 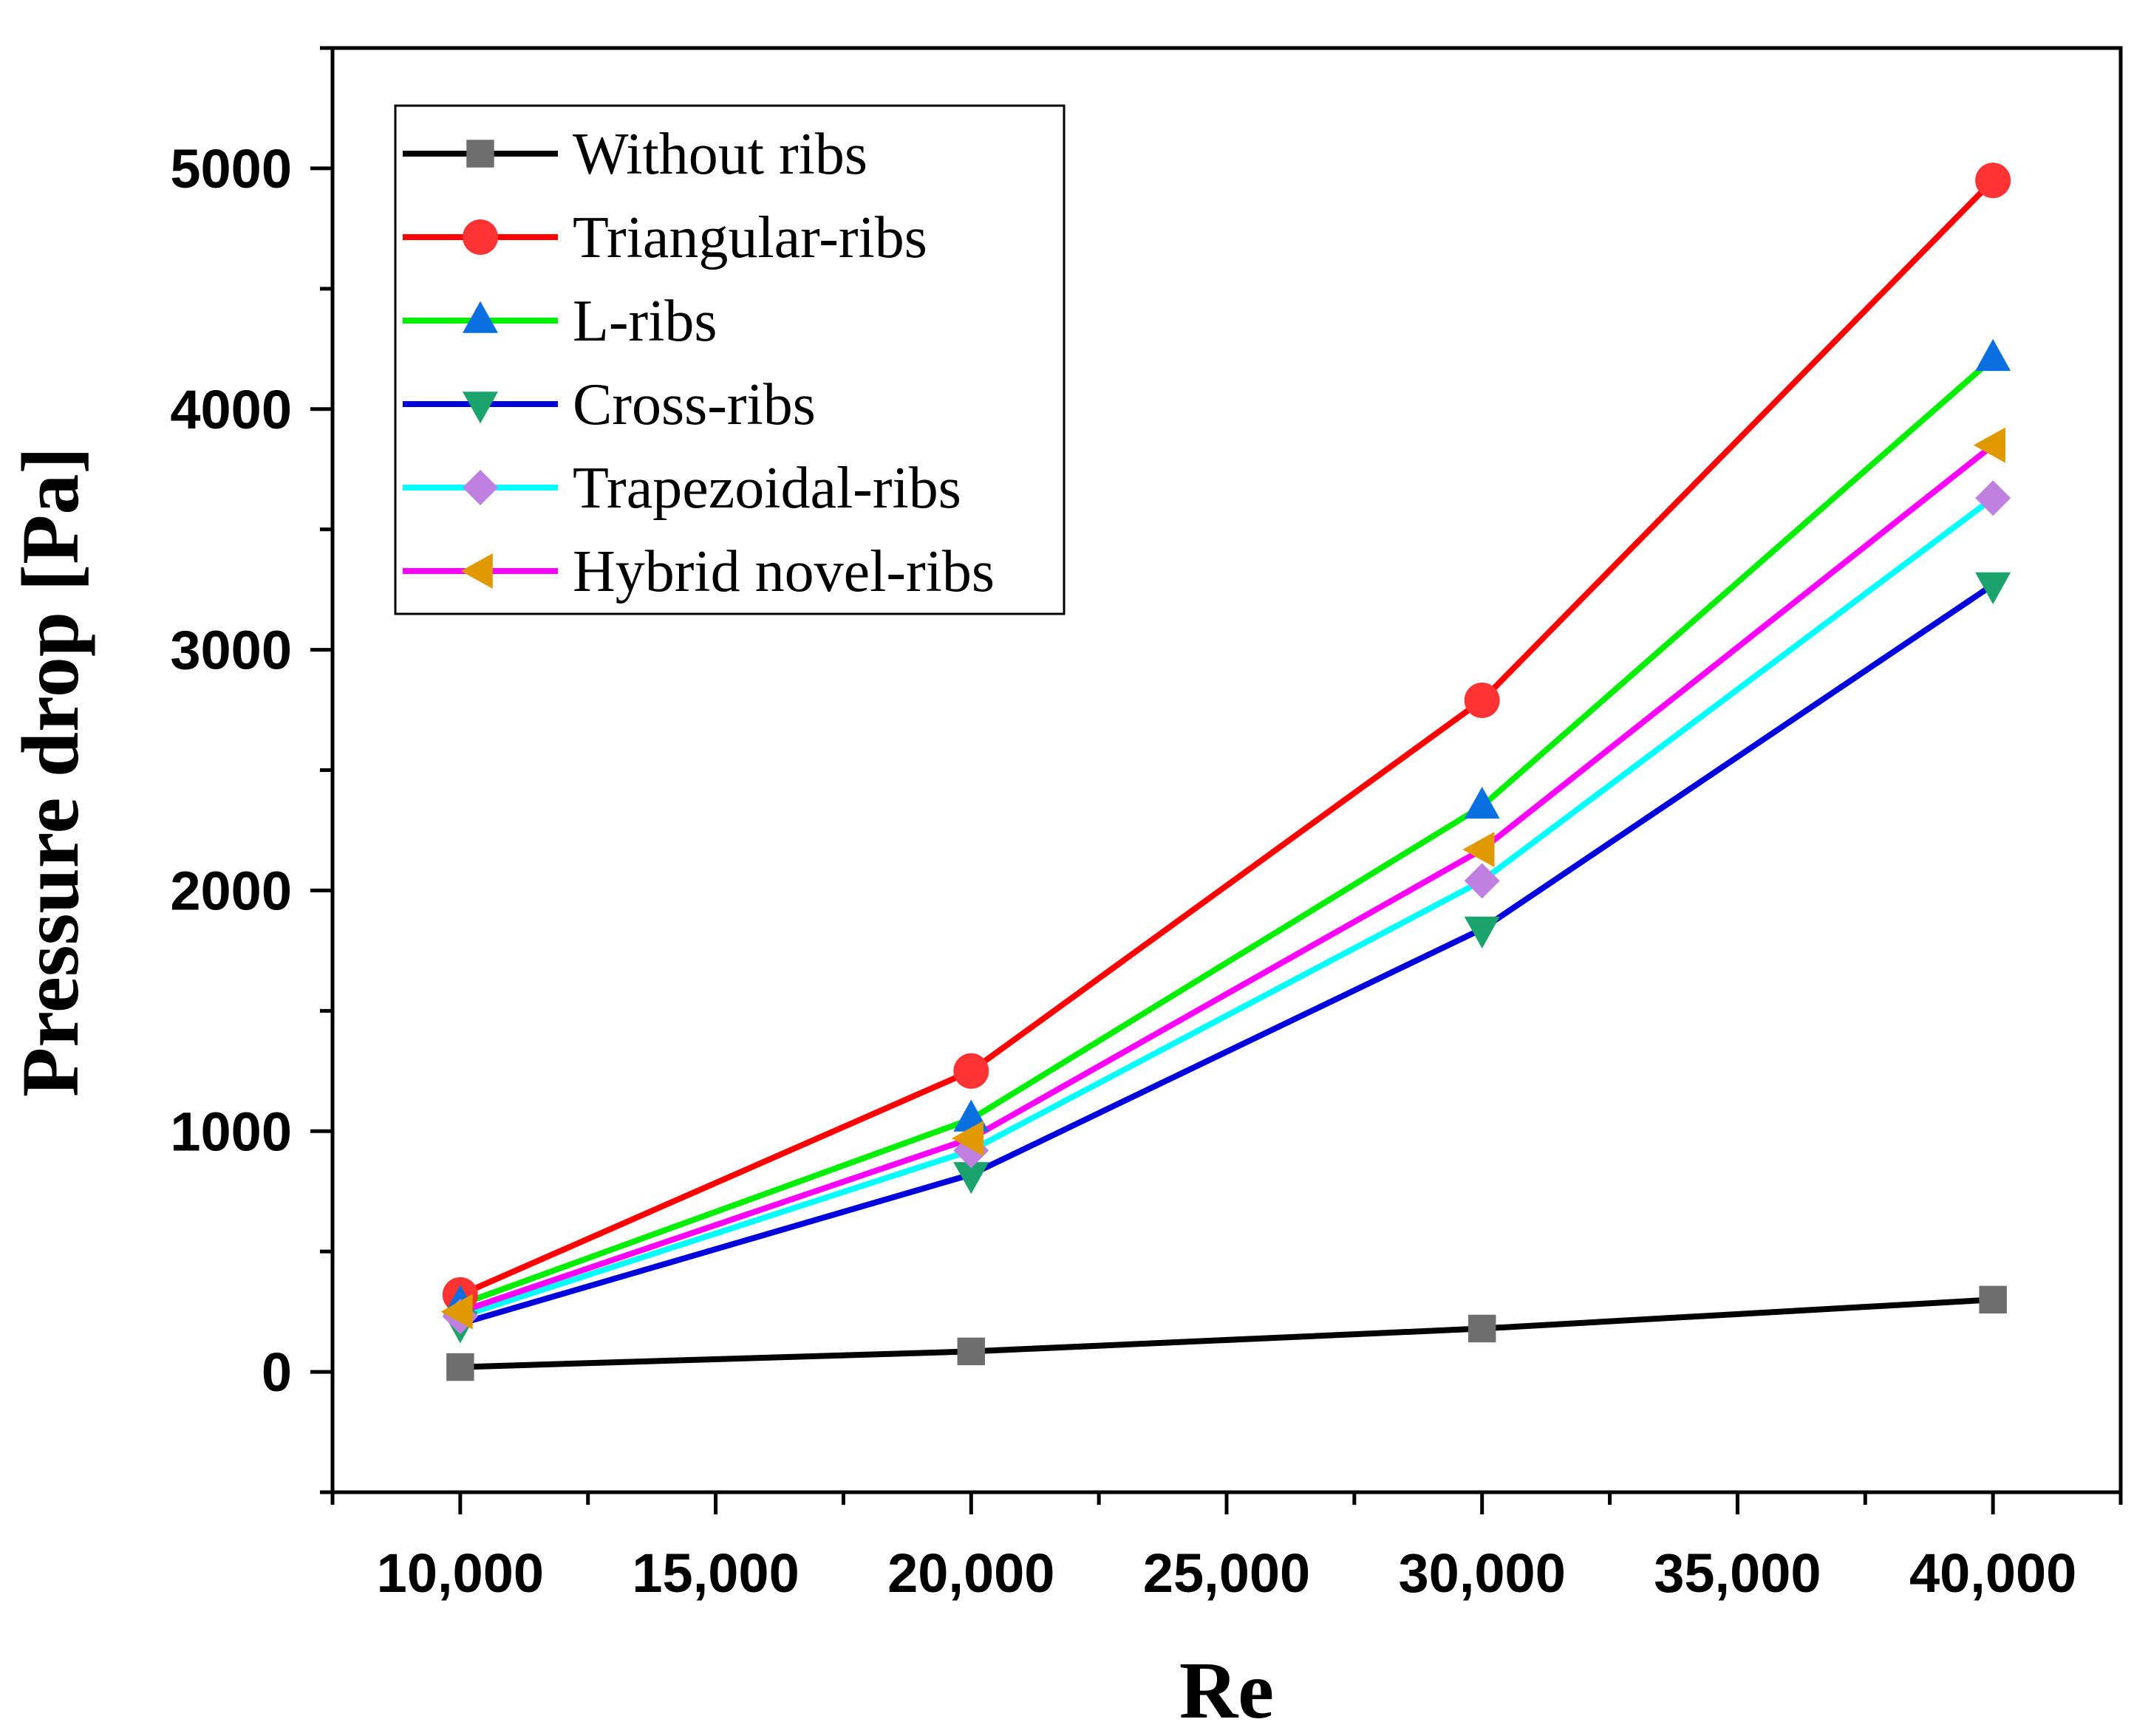 What do you see at coordinates (231, 1131) in the screenshot?
I see `y-tick-label: 1000` at bounding box center [231, 1131].